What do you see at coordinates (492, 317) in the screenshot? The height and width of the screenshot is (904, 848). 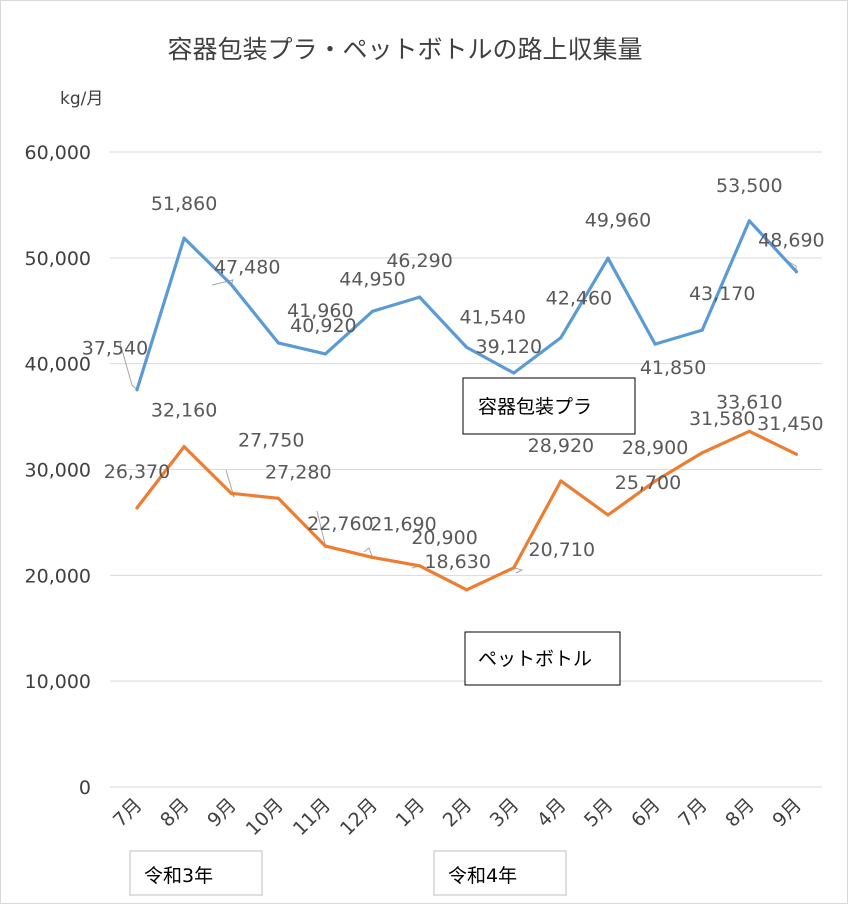 I see `data-label: 41,540` at bounding box center [492, 317].